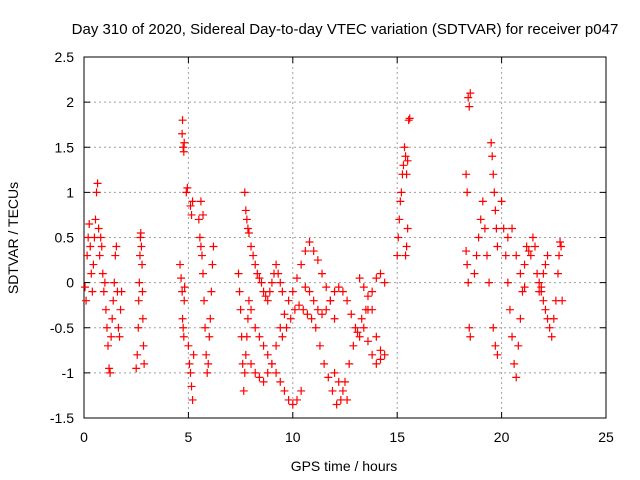  I want to click on y-tick-label: 1.5, so click(65, 147).